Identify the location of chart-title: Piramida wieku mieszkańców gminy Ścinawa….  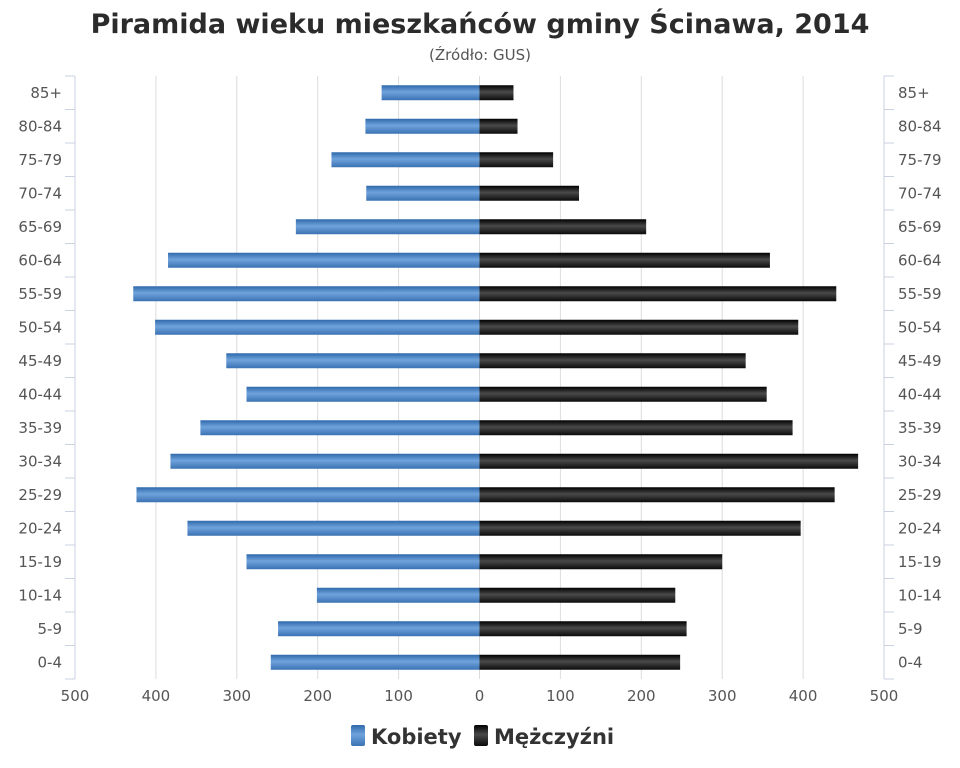
(480, 24).